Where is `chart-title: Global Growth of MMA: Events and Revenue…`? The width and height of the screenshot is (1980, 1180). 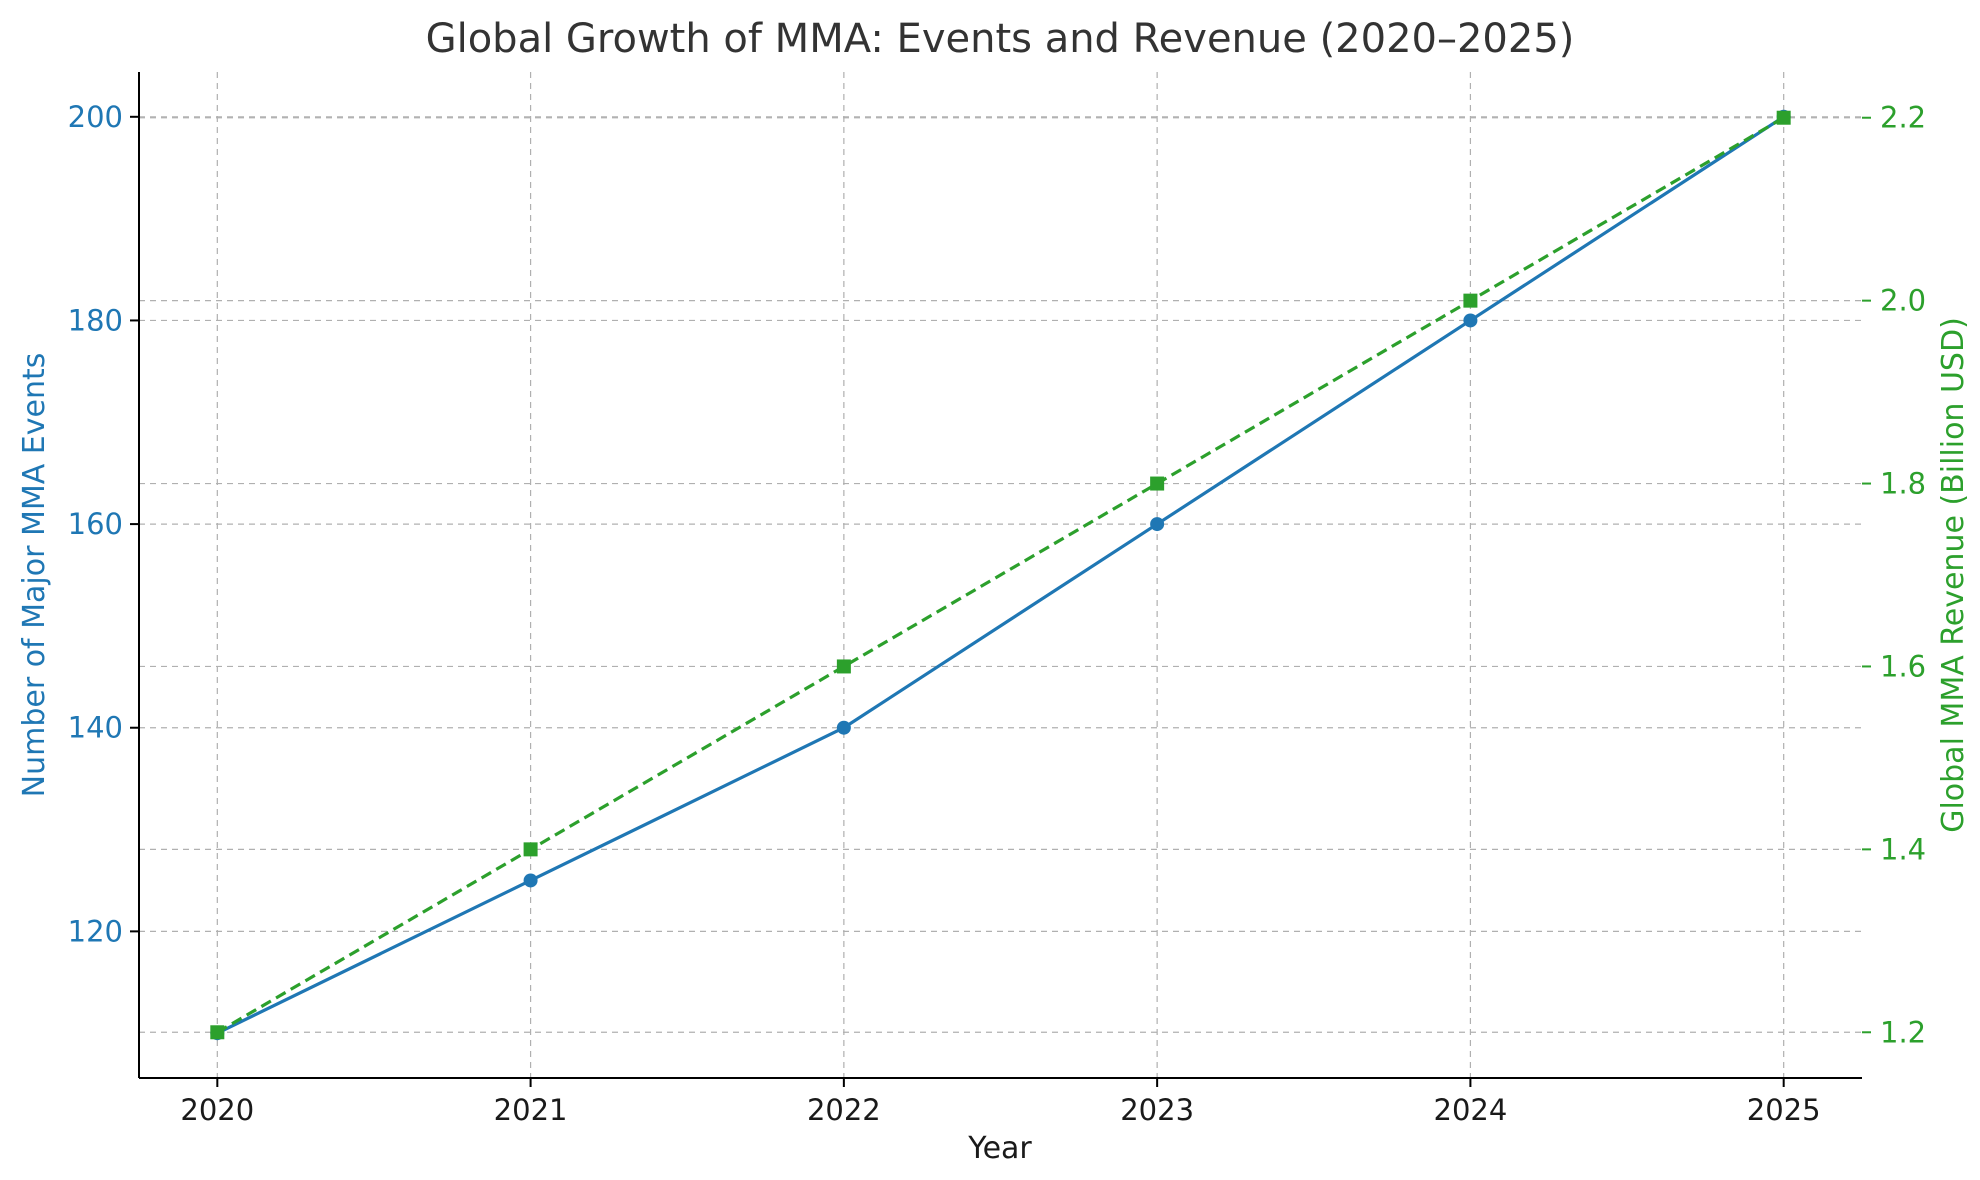
chart-title: Global Growth of MMA: Events and Revenue… is located at coordinates (1000, 39).